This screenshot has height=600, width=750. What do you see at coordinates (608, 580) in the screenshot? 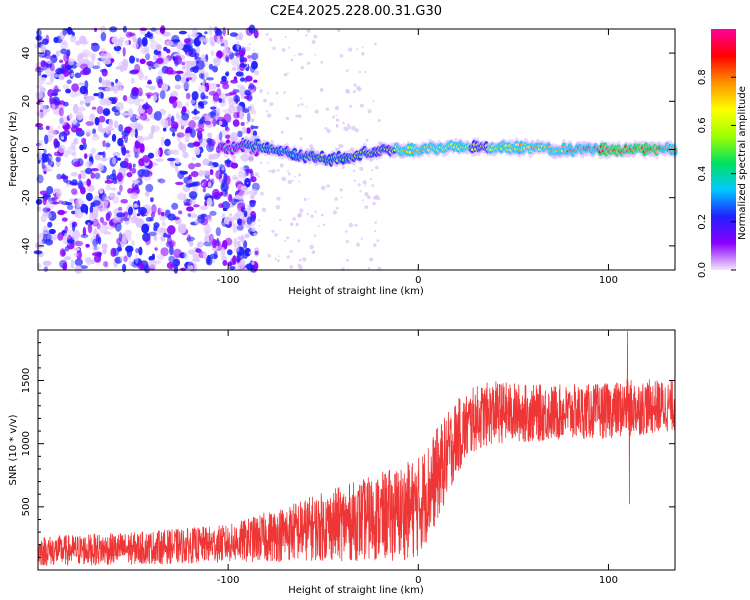
I see `x-tick-label: 100` at bounding box center [608, 580].